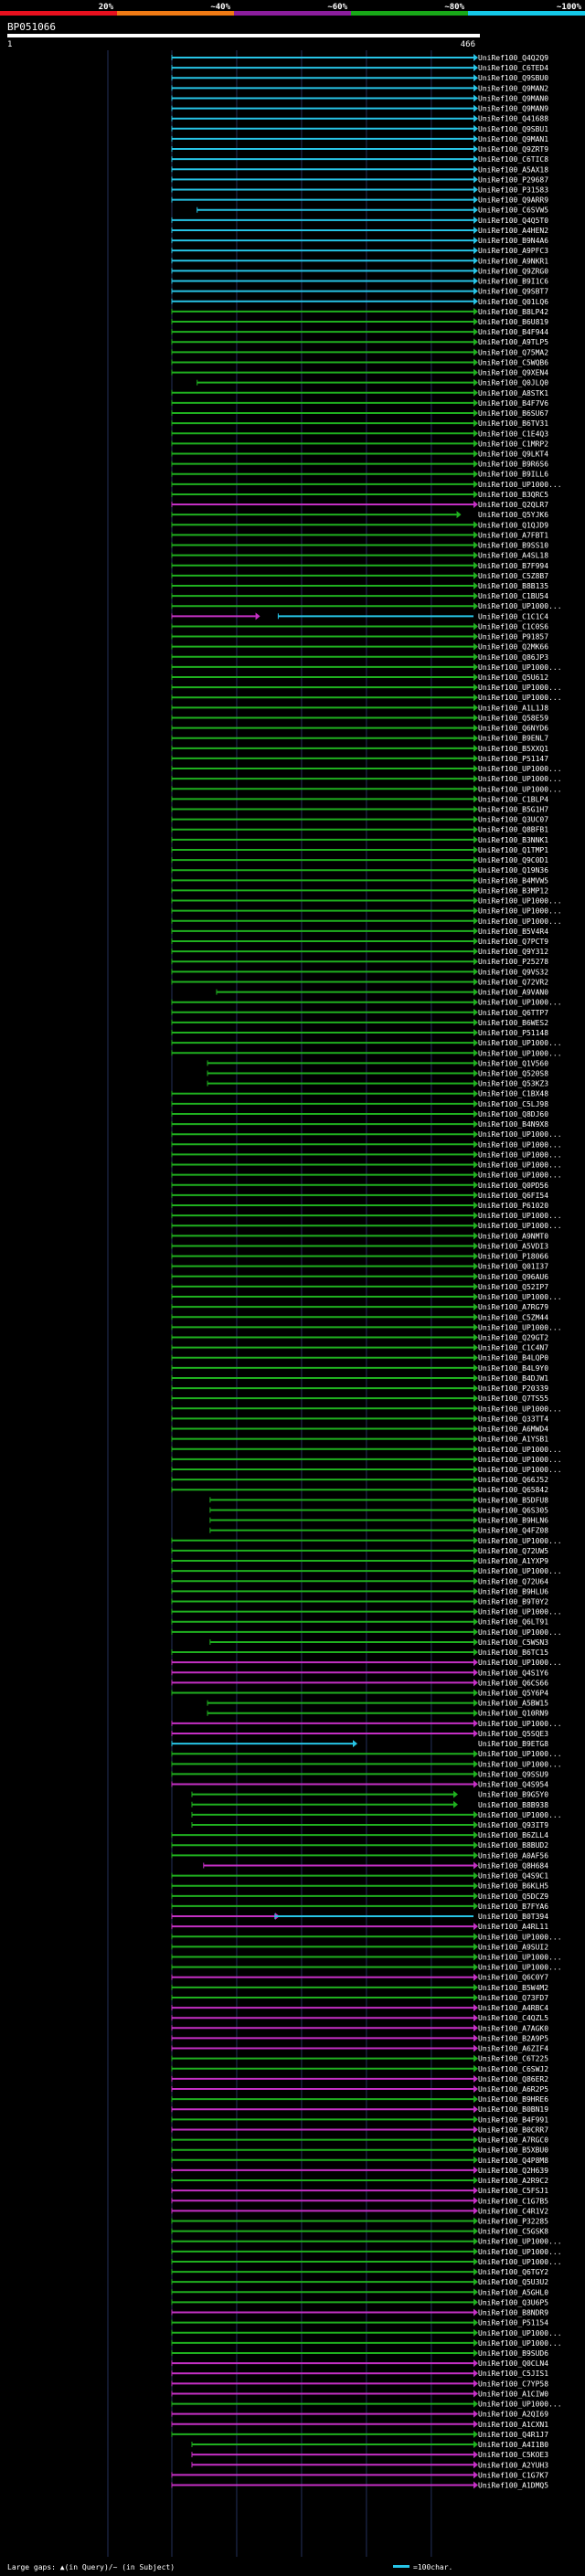  I want to click on hit-label: UniRef100_C5KOE3, so click(513, 2455).